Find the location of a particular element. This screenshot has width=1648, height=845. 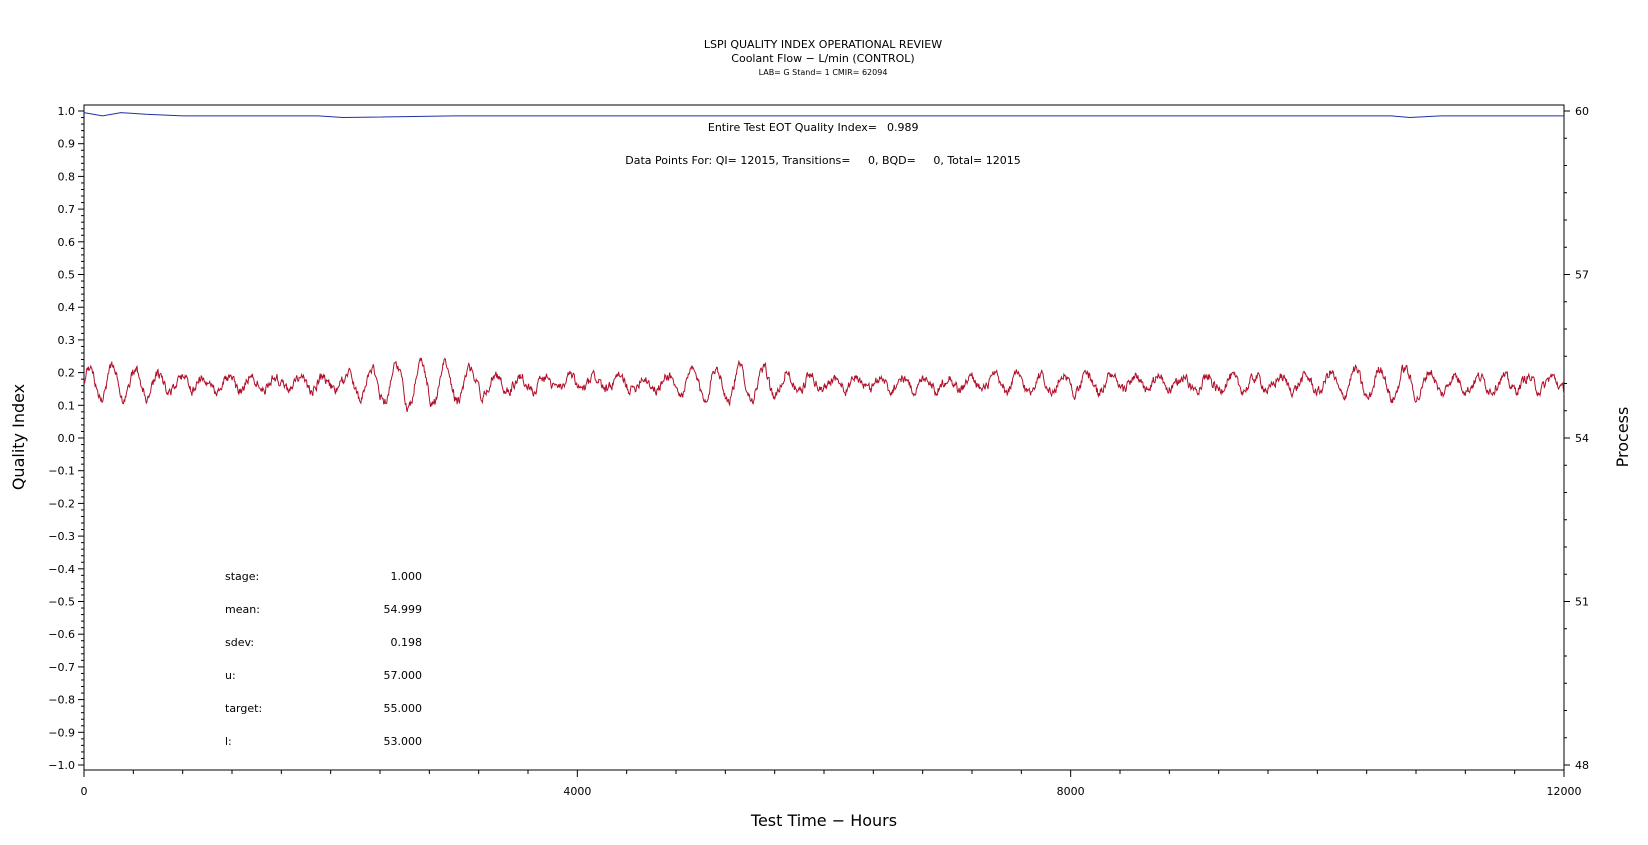

left-y-tick-label: 0.4 is located at coordinates (67, 307).